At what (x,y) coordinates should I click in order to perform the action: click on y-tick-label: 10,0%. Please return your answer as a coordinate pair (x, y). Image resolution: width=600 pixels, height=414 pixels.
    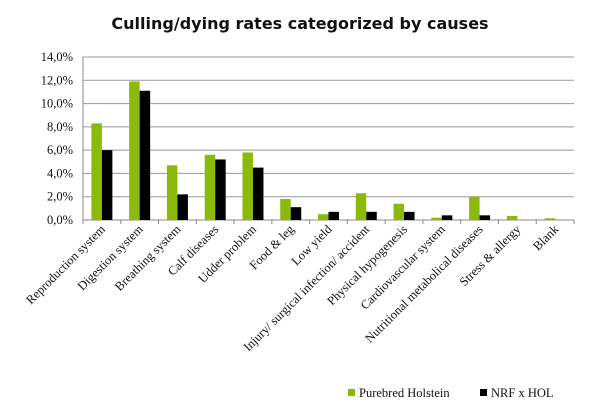
    Looking at the image, I should click on (57, 104).